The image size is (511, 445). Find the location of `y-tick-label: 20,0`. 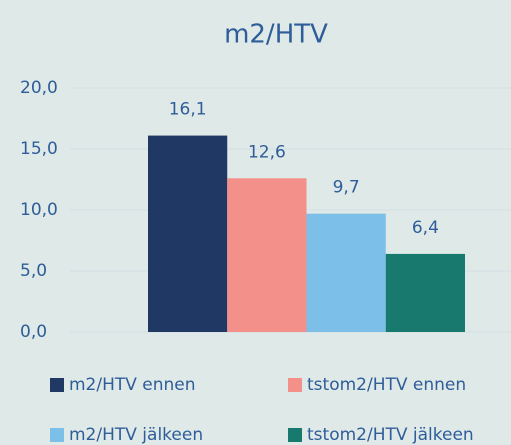

y-tick-label: 20,0 is located at coordinates (39, 88).